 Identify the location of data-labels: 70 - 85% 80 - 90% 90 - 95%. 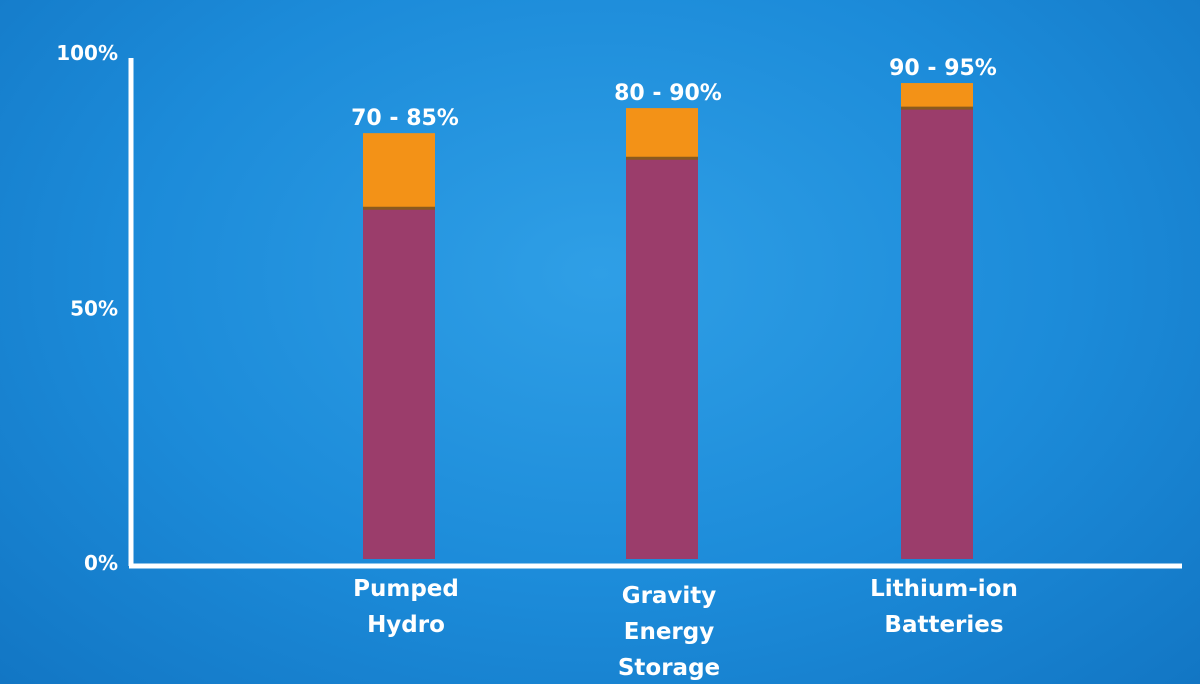
(674, 93).